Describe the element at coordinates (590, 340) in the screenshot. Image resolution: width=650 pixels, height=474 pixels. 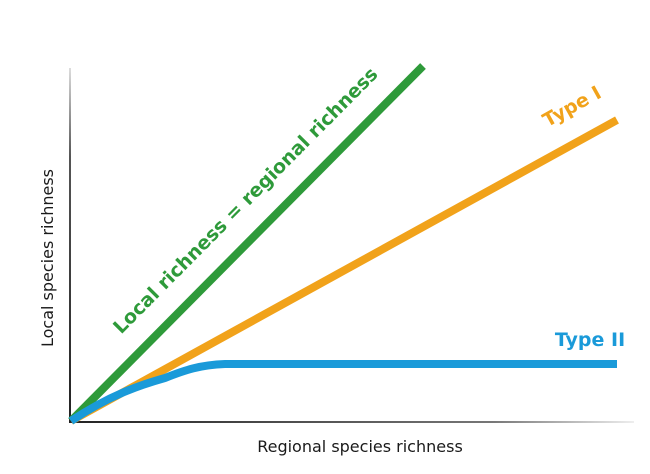
I see `type-2-label: Type II` at that location.